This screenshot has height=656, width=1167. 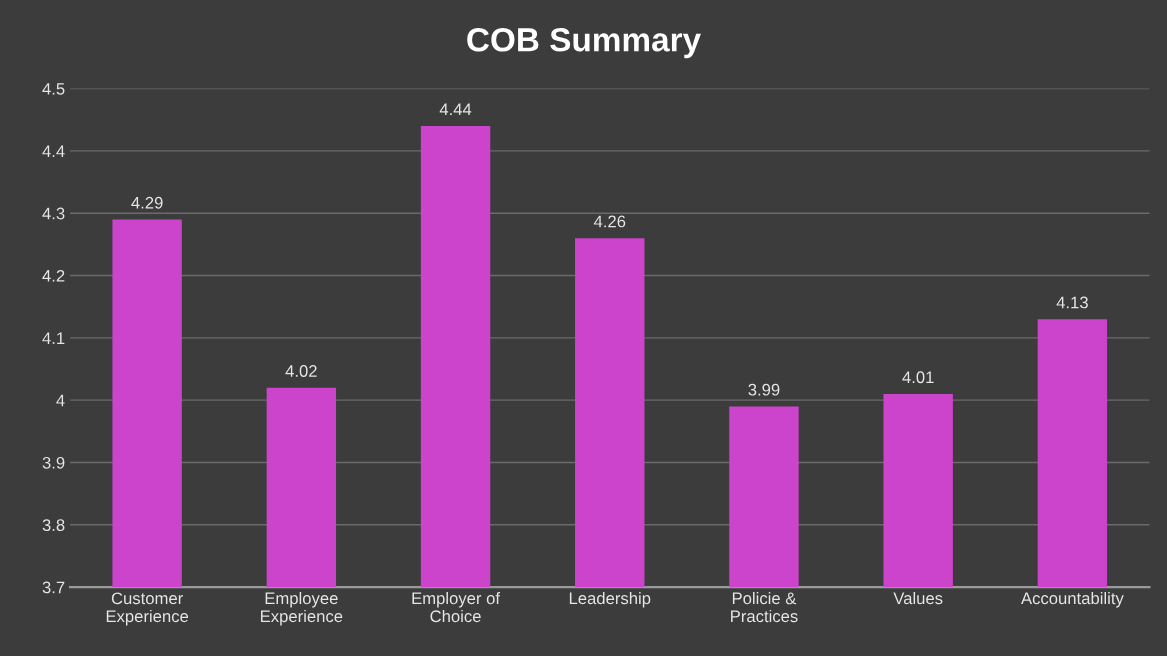 I want to click on x-tick-label: Employer of Choice, so click(x=456, y=607).